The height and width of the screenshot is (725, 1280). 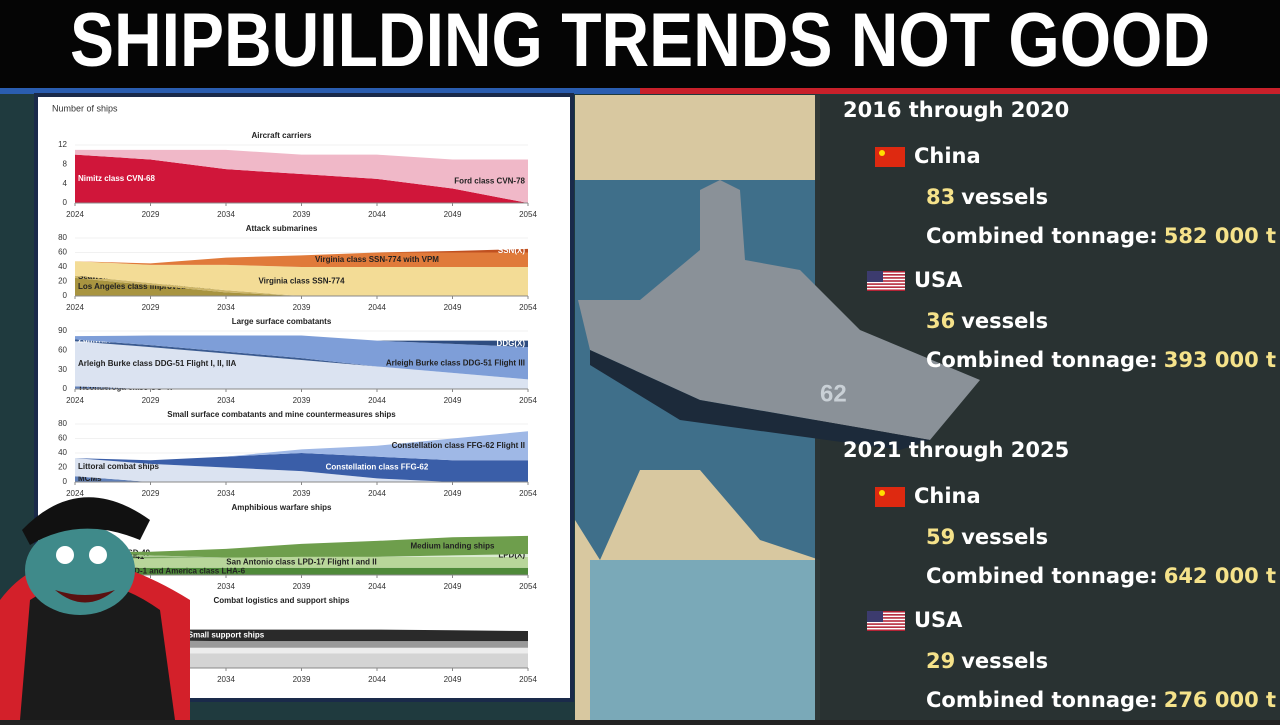 What do you see at coordinates (511, 250) in the screenshot?
I see `area-label: SSN(X)` at bounding box center [511, 250].